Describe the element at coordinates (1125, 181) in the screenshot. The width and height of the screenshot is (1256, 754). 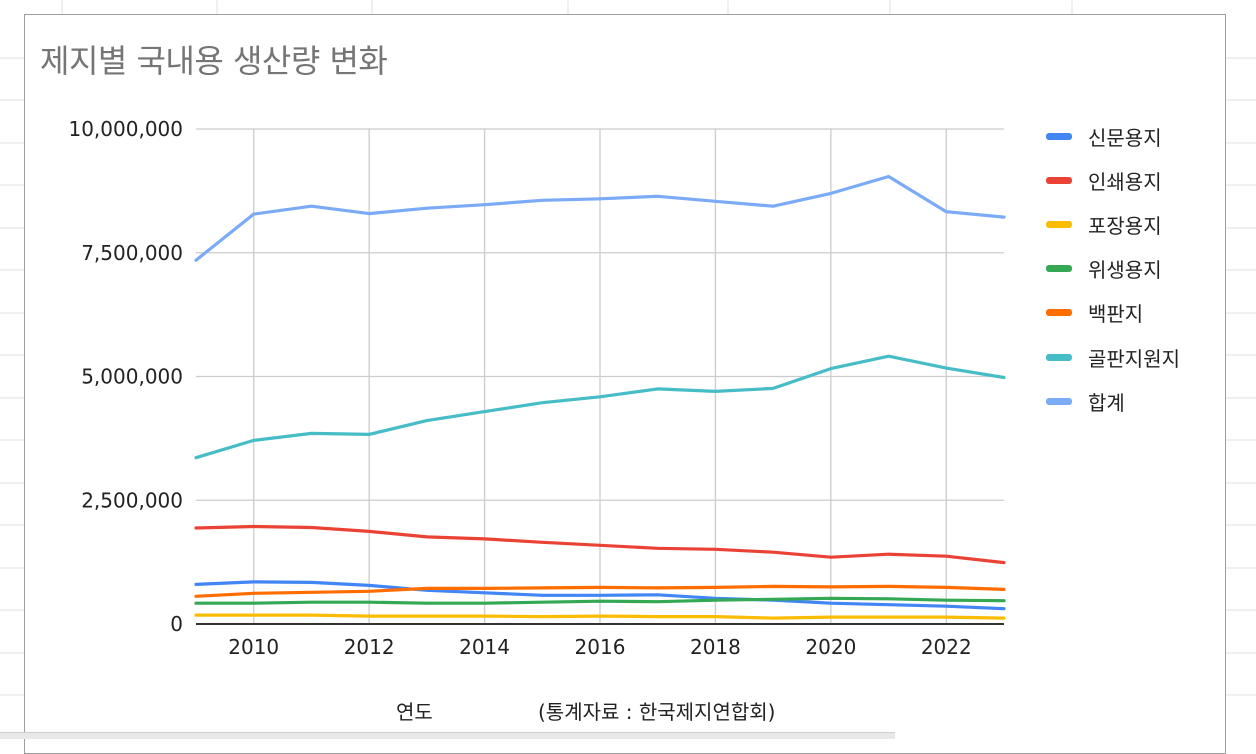
I see `legend-label: 인쇄용지` at that location.